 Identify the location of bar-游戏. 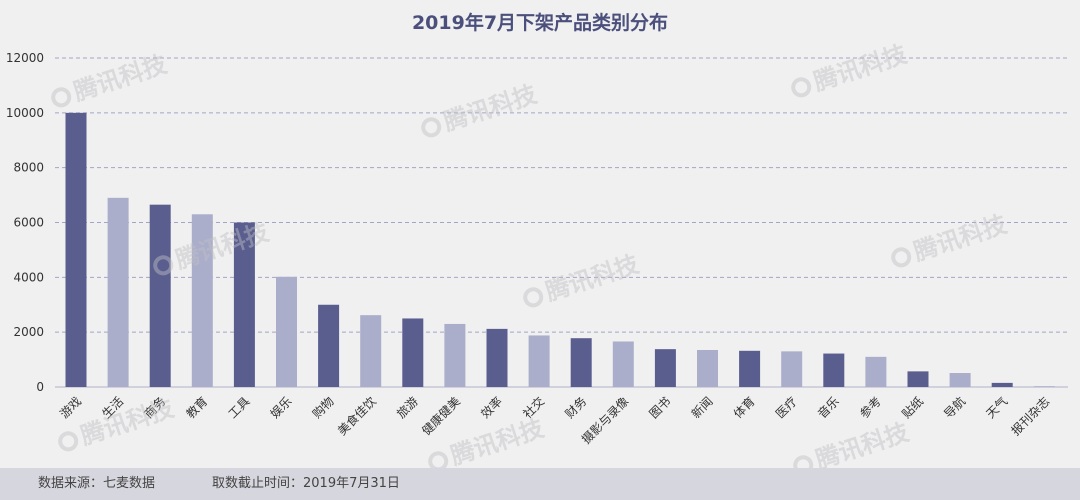
(76, 249).